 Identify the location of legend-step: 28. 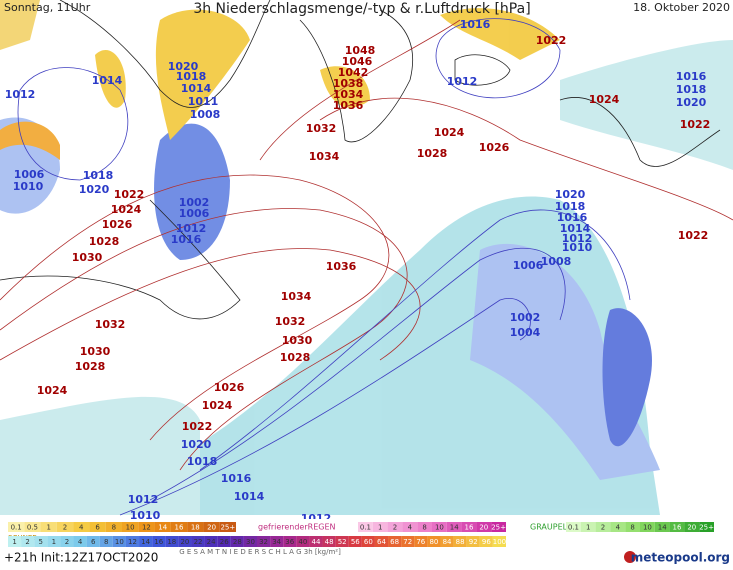
(237, 542).